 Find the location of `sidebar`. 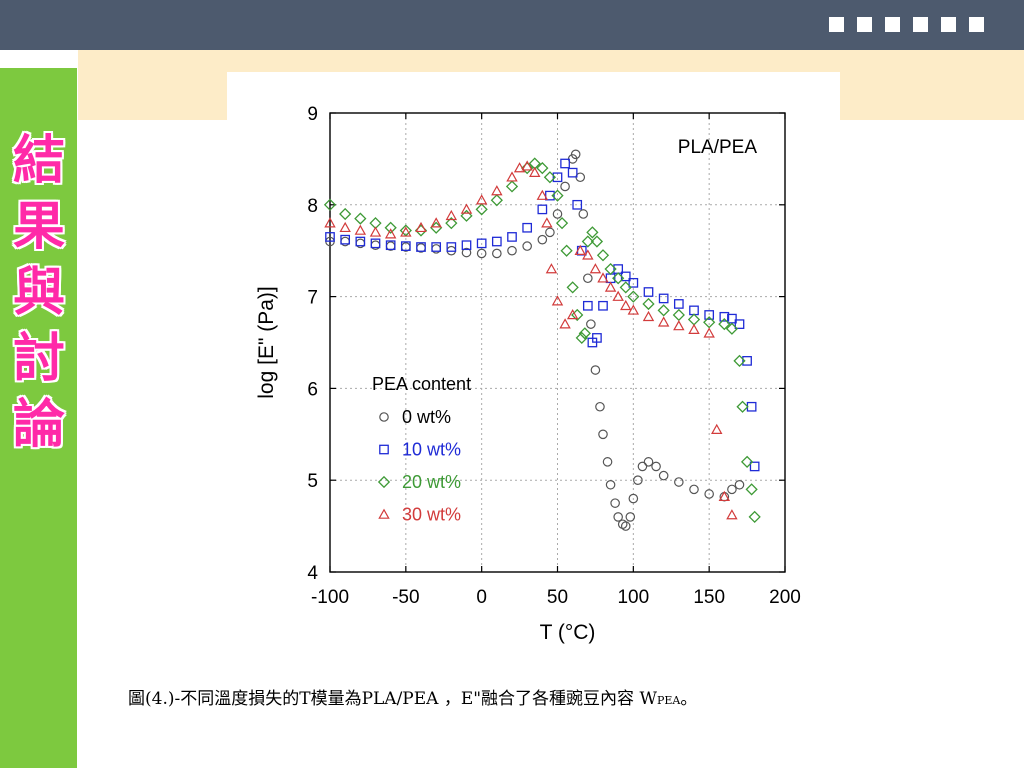

sidebar is located at coordinates (38, 418).